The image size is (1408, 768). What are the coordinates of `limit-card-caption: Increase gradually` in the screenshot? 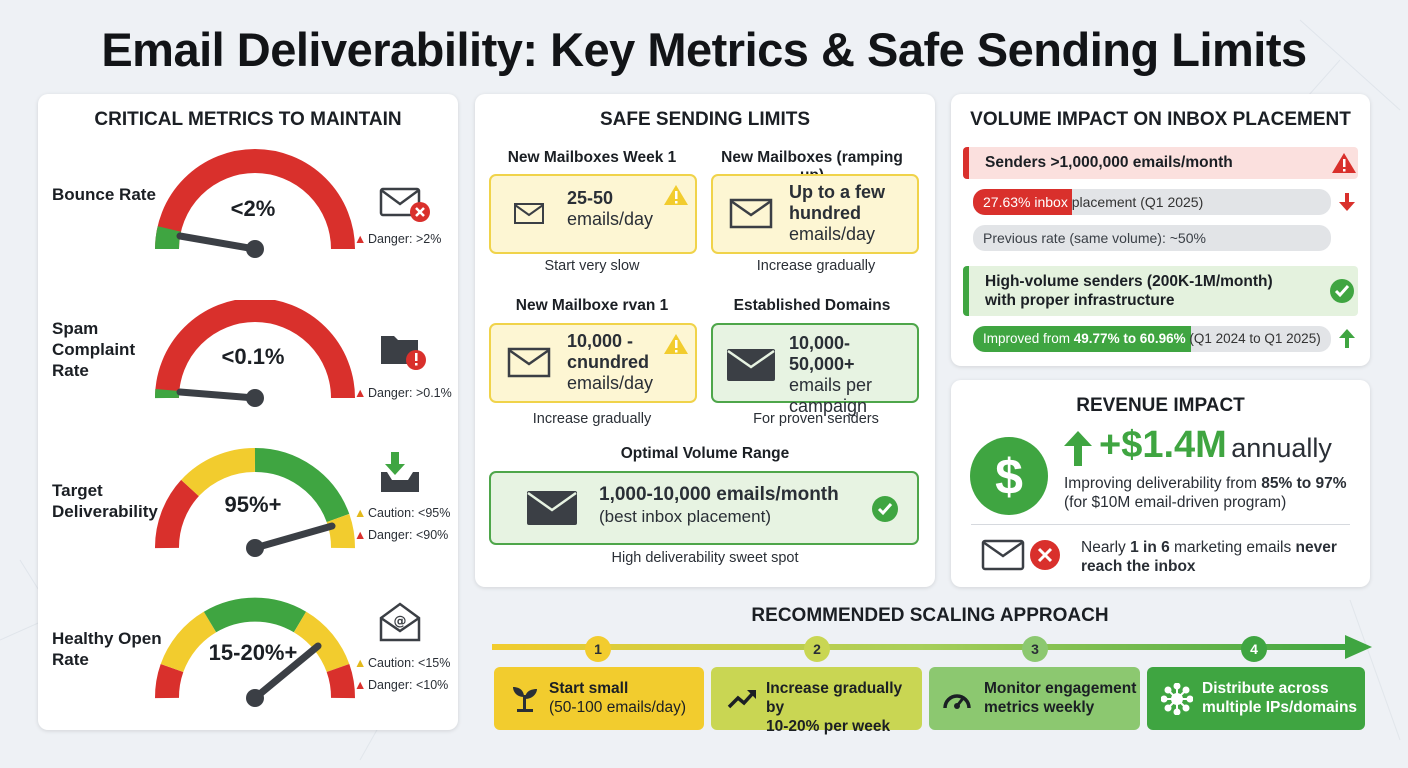 It's located at (592, 419).